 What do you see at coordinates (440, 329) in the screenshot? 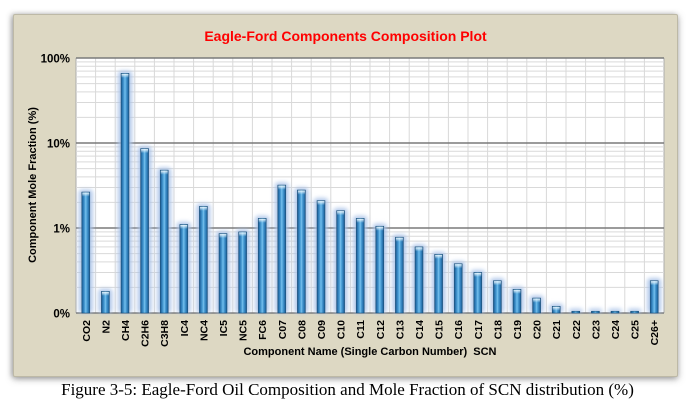
I see `x-tick-label: C15` at bounding box center [440, 329].